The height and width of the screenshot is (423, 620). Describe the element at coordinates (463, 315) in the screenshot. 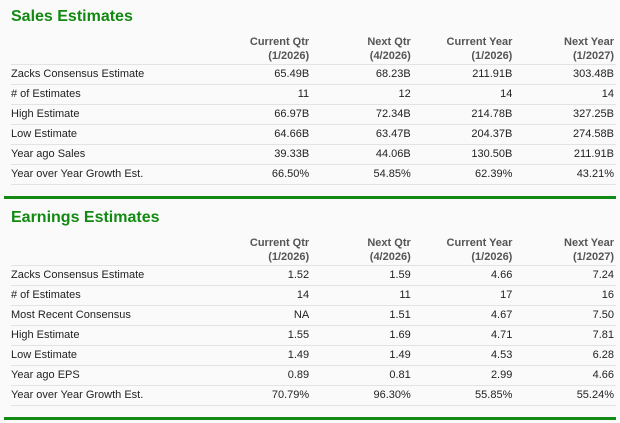

I see `cell-value: 4.67` at that location.